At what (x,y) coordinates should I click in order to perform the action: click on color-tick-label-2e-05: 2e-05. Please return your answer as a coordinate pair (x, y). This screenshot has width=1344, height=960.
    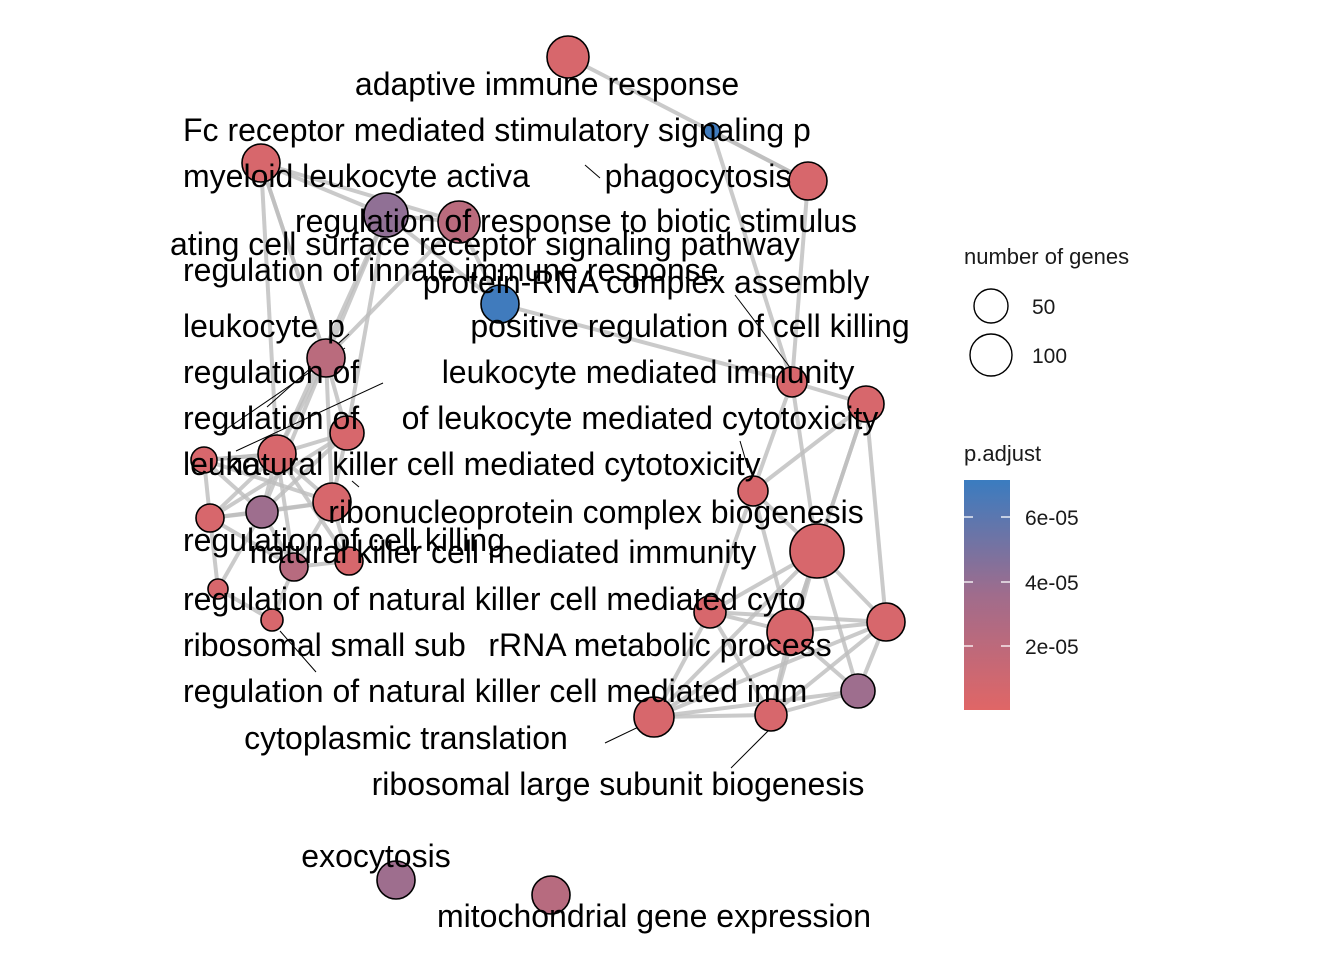
    Looking at the image, I should click on (1052, 647).